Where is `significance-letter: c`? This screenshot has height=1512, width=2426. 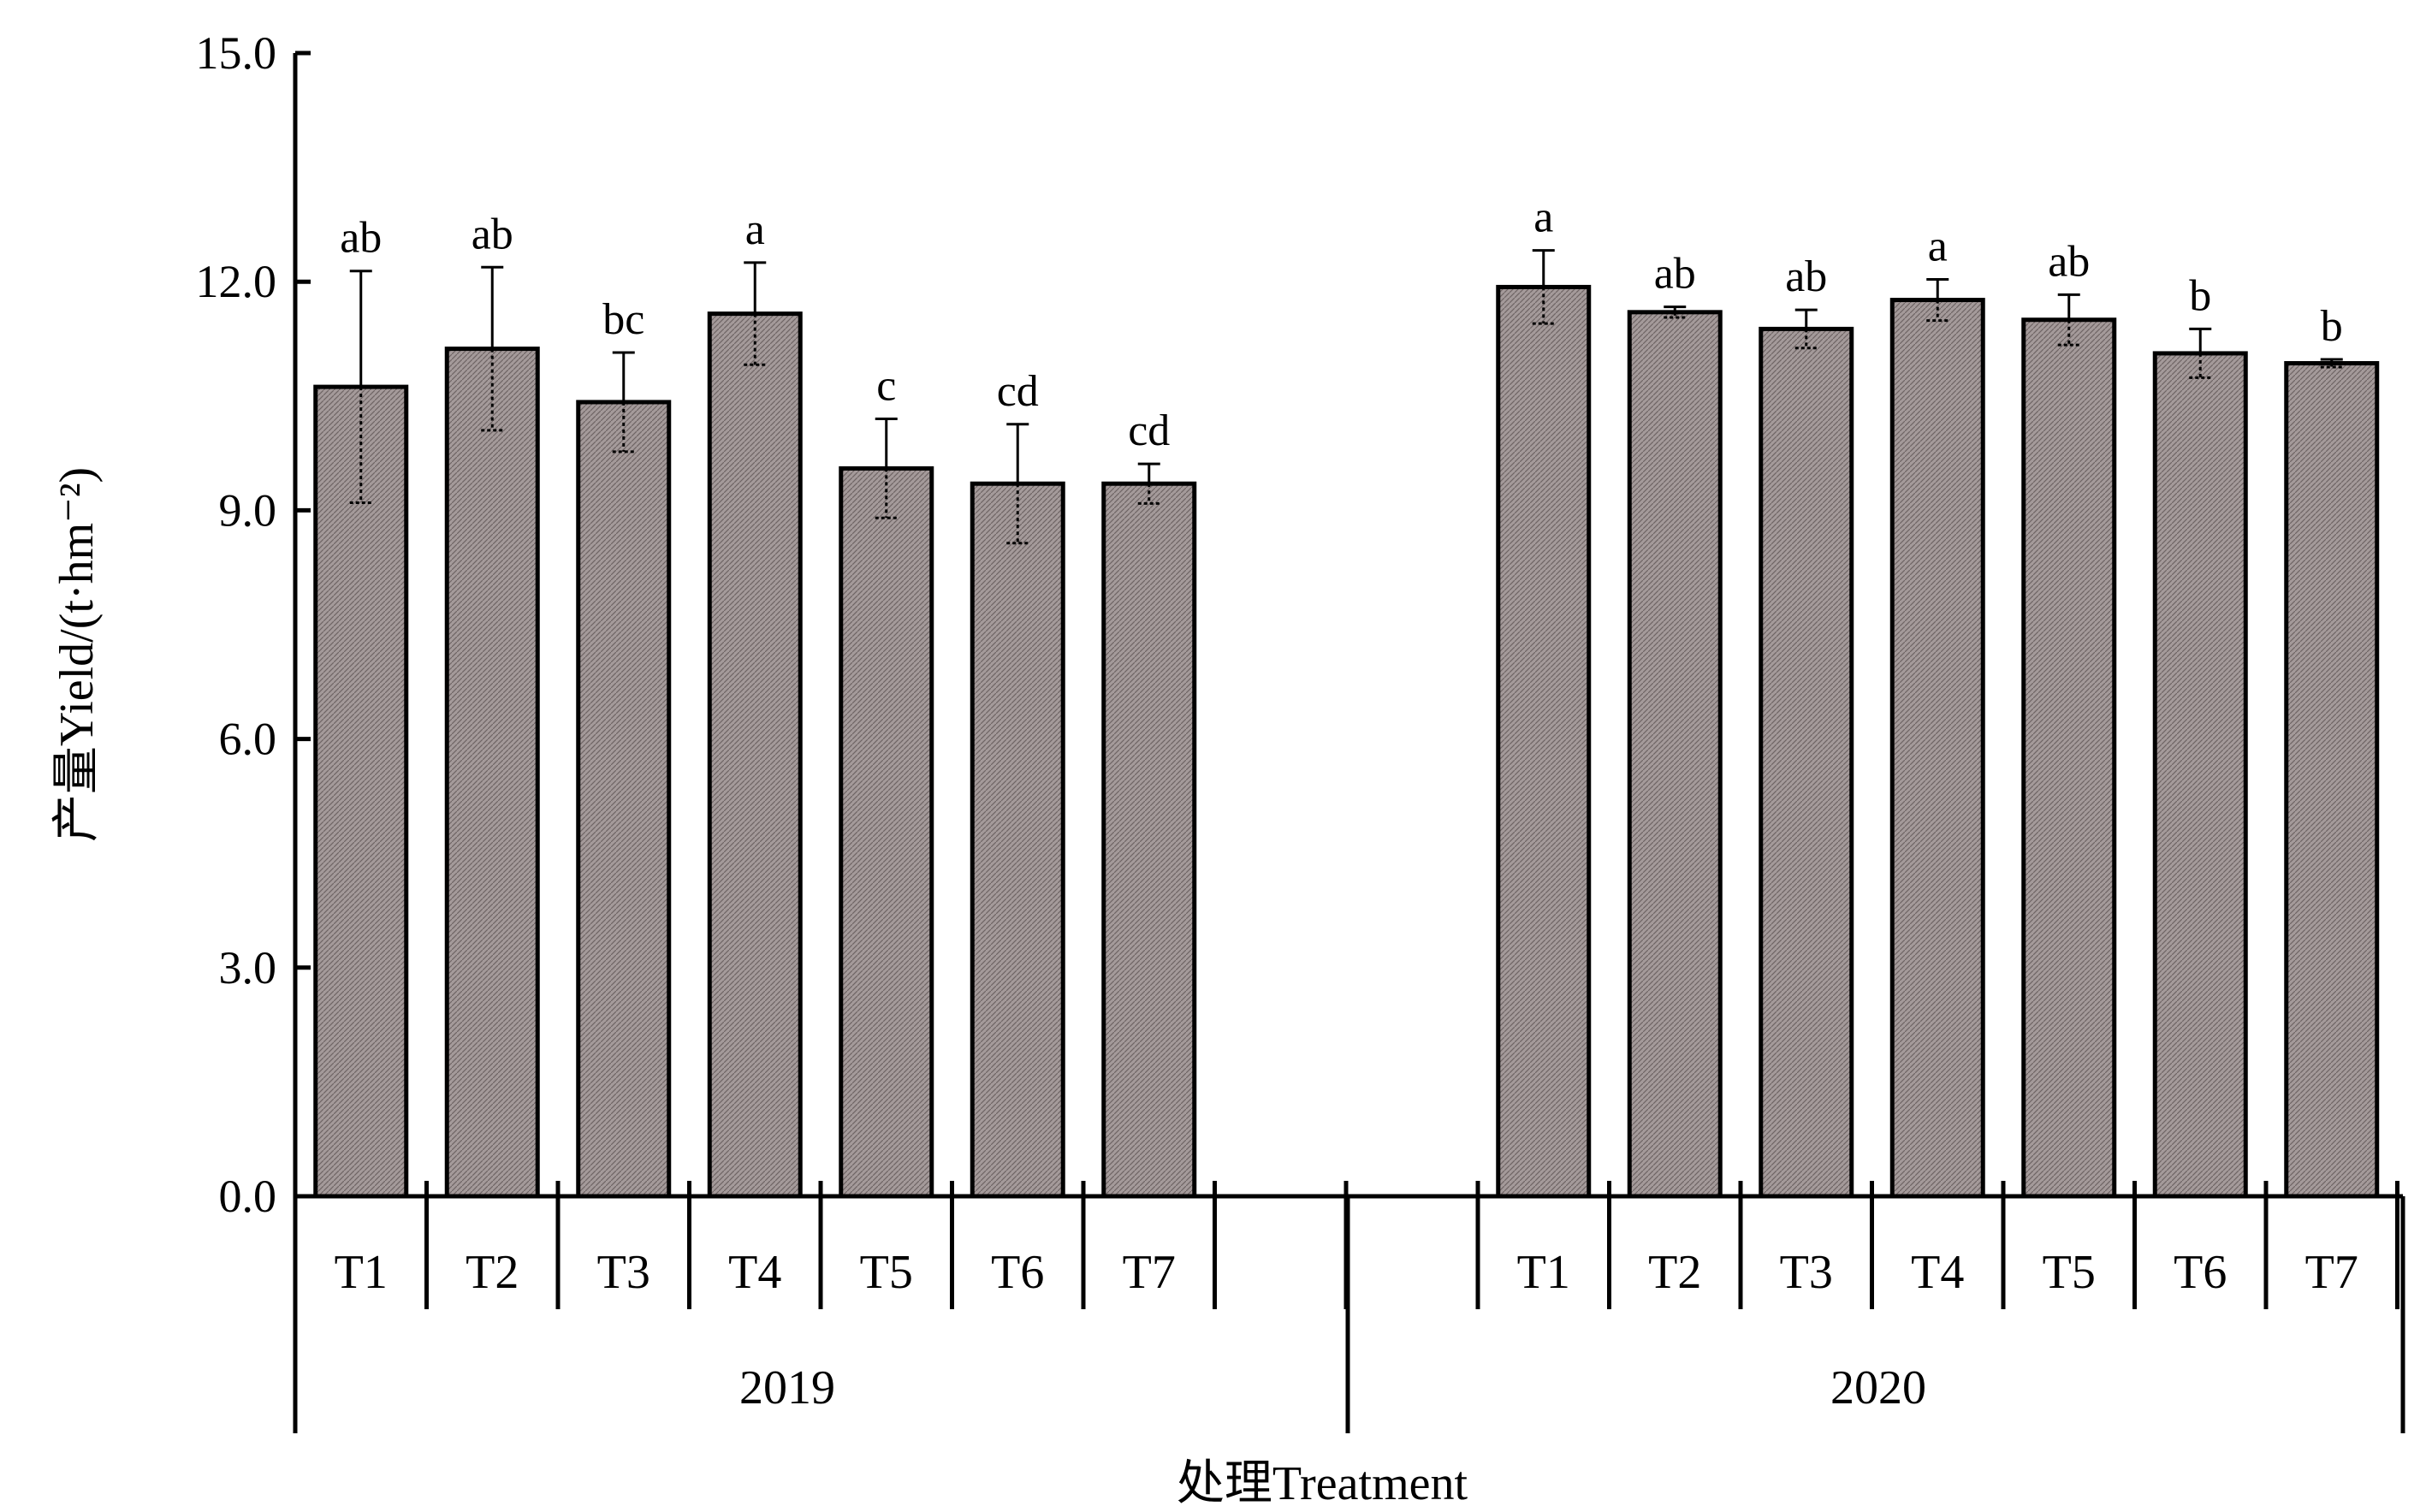 significance-letter: c is located at coordinates (886, 386).